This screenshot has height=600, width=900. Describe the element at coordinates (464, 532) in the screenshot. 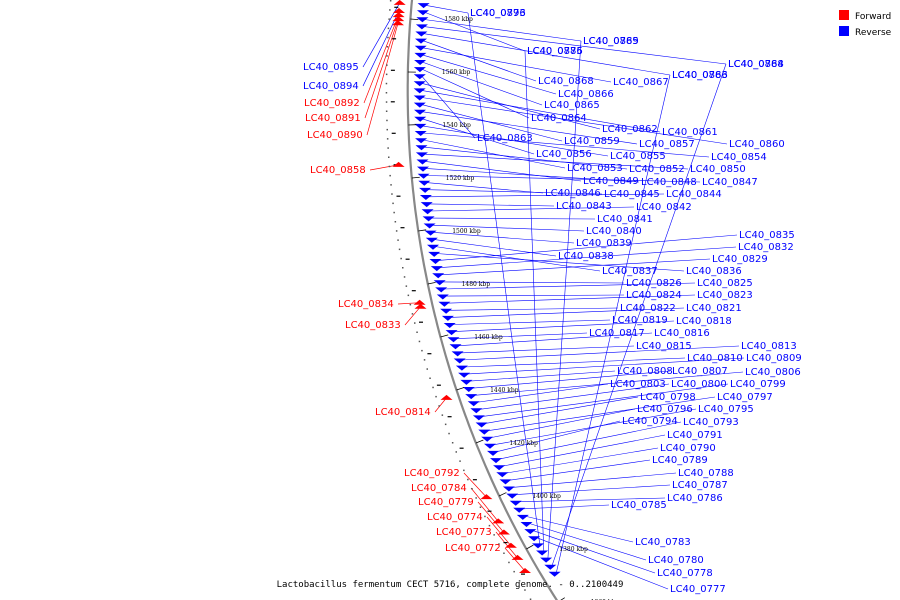

I see `forward-gene-label: LC40_0773` at that location.